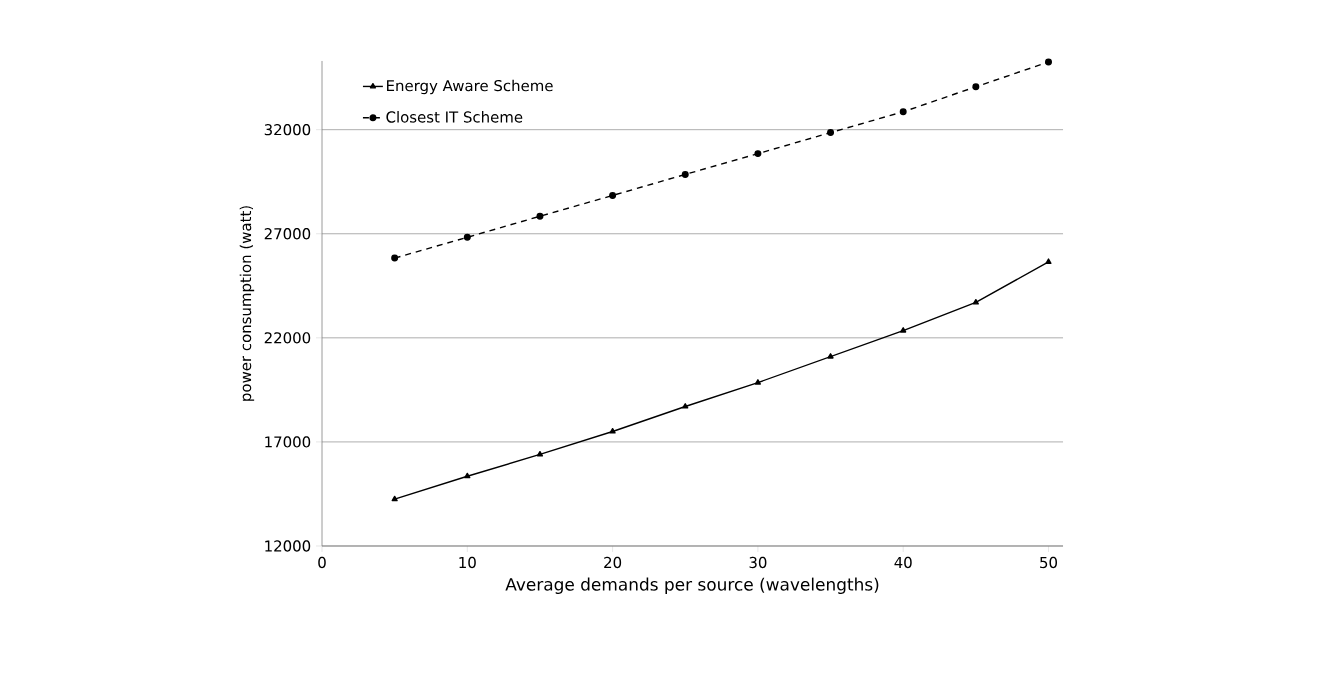 Image resolution: width=1317 pixels, height=681 pixels. What do you see at coordinates (287, 234) in the screenshot?
I see `y-tick-label: 27000` at bounding box center [287, 234].